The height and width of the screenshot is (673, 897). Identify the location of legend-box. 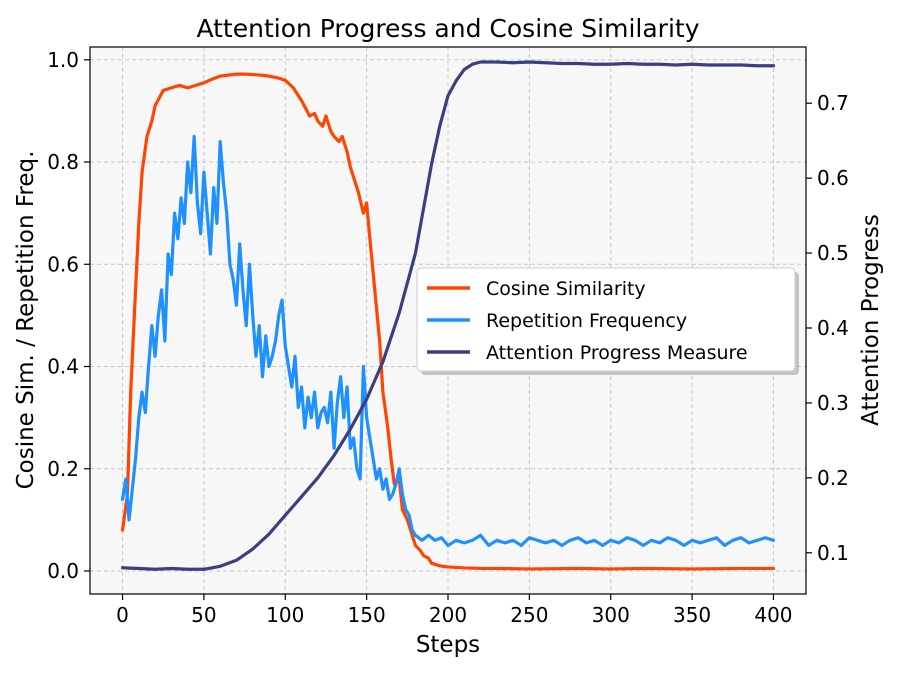
(606, 319).